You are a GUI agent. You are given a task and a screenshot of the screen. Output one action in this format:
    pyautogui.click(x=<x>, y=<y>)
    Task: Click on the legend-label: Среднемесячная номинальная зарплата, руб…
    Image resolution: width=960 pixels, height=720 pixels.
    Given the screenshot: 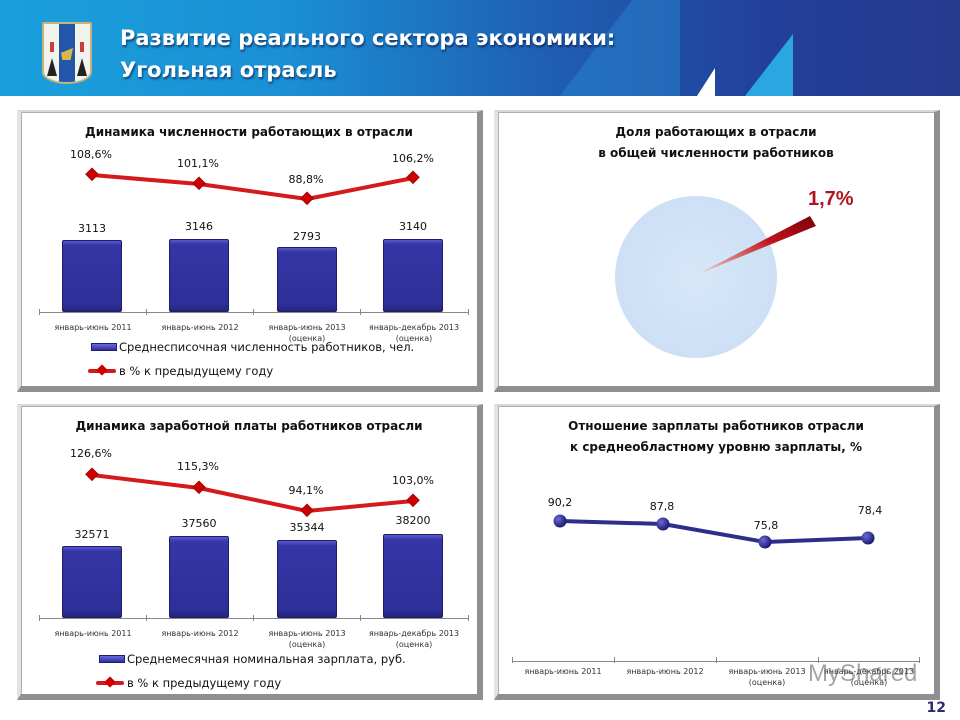 What is the action you would take?
    pyautogui.click(x=266, y=659)
    